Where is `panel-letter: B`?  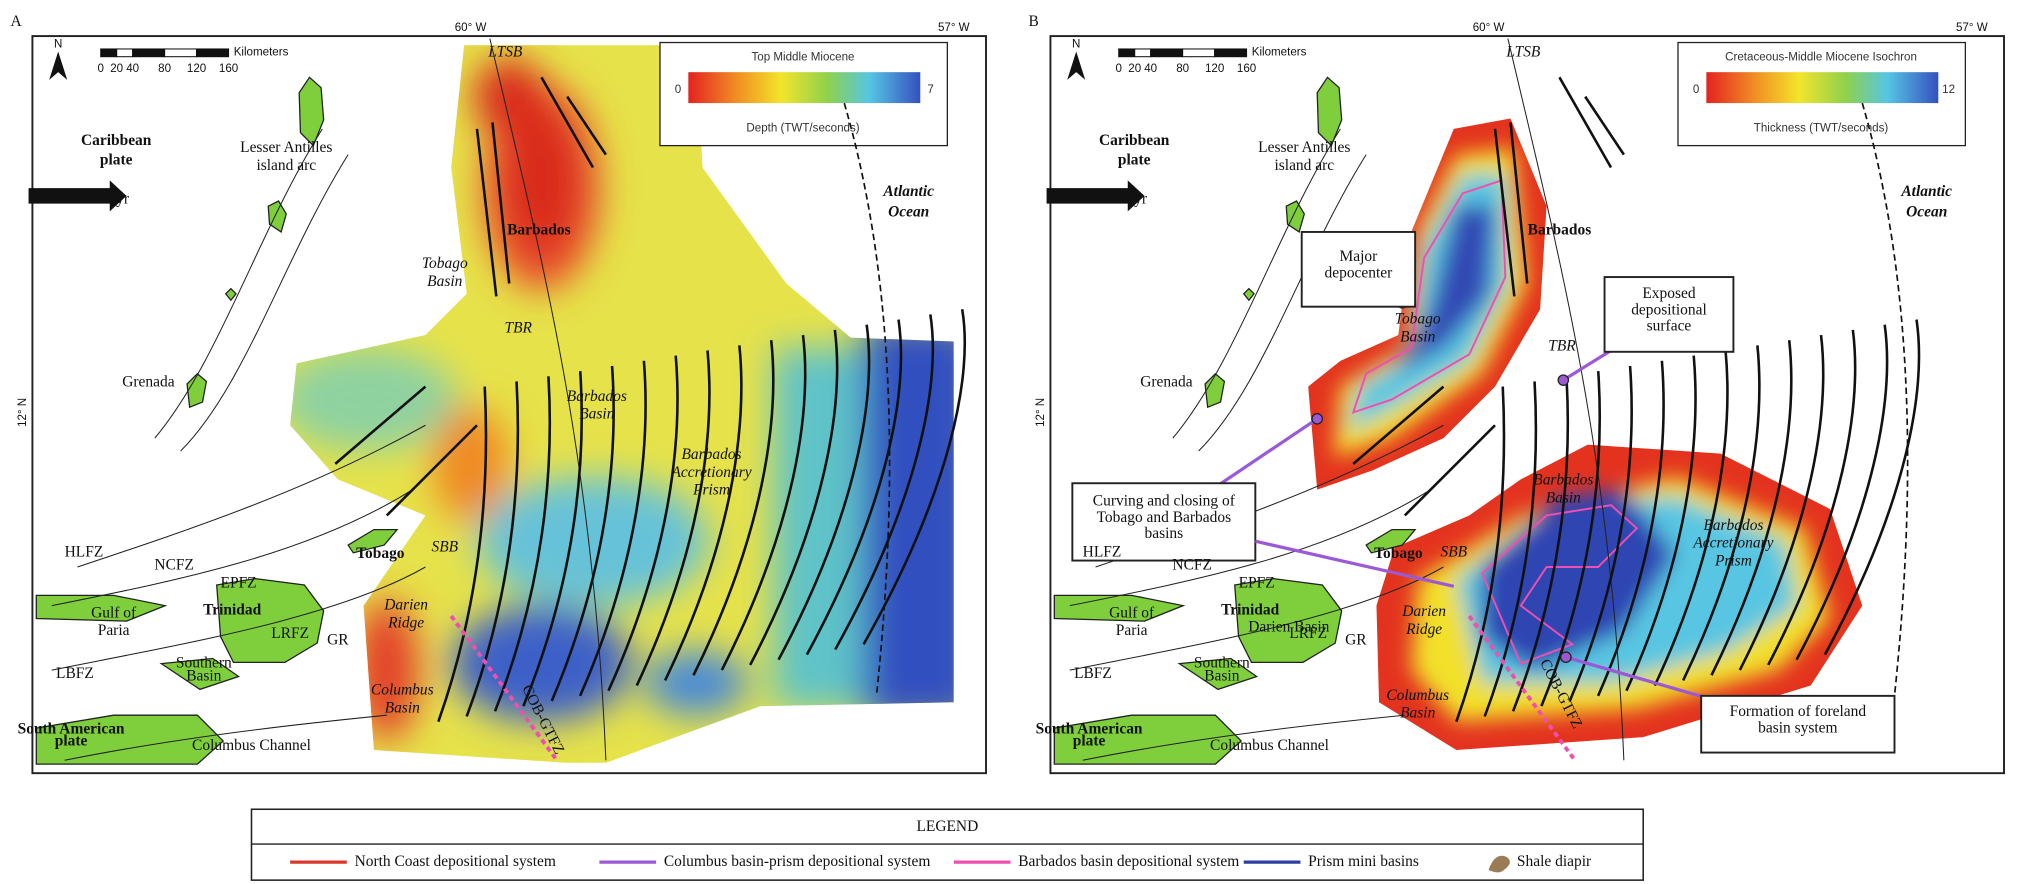
panel-letter: B is located at coordinates (1034, 21).